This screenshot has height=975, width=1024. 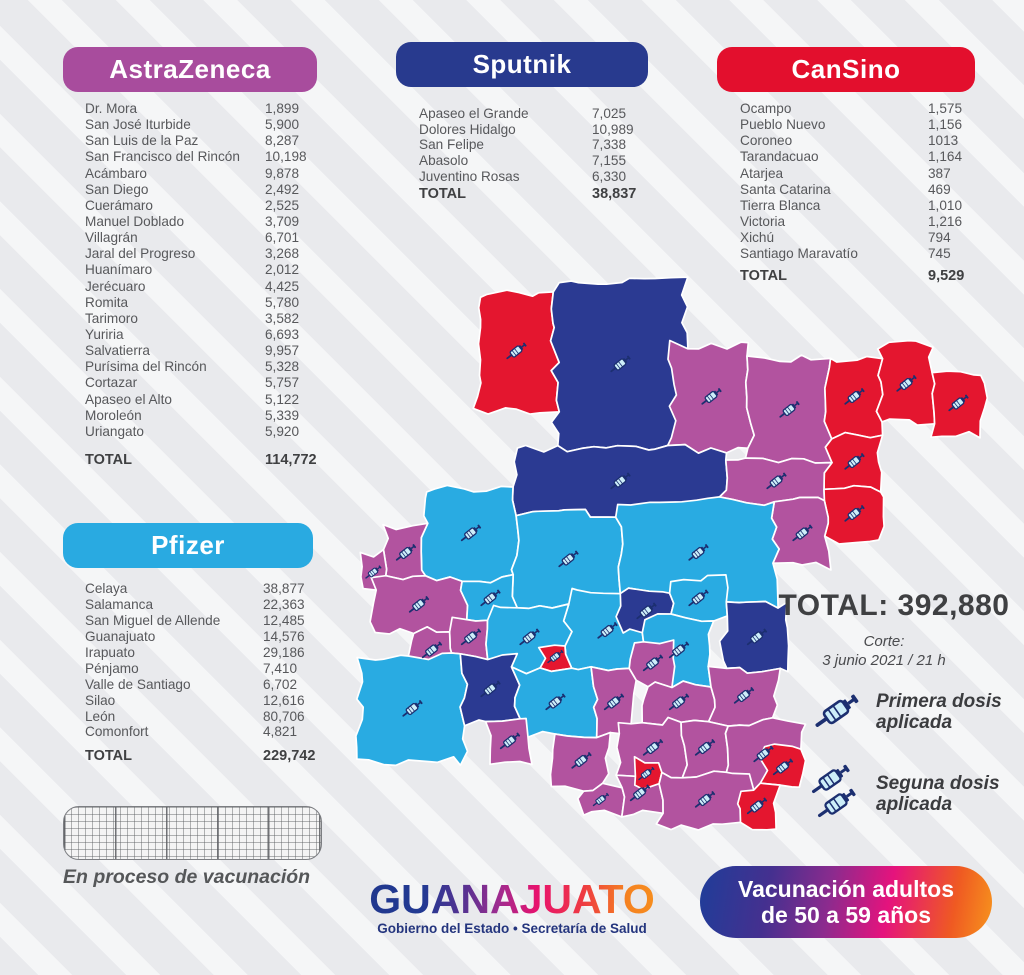 I want to click on astrazeneca-row: Purísima del Rincón 5,328, so click(x=203, y=367).